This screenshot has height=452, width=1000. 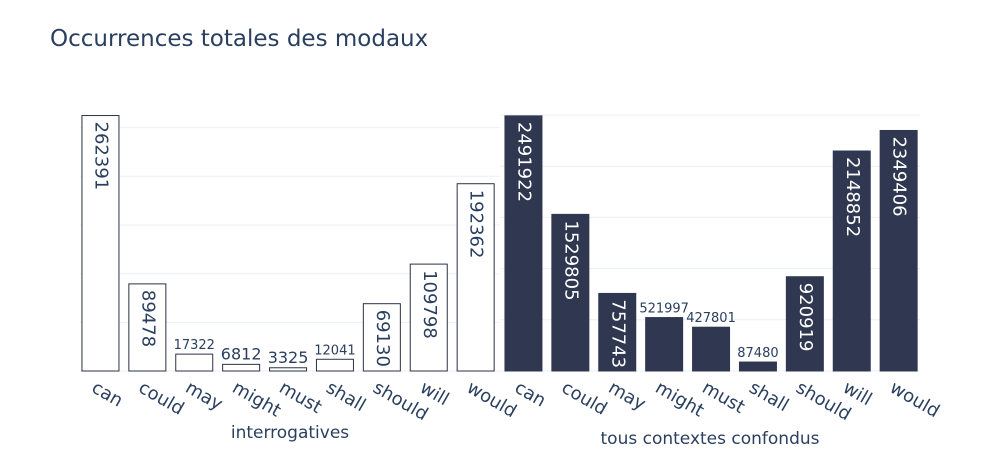 What do you see at coordinates (107, 394) in the screenshot?
I see `x-tick-can: can` at bounding box center [107, 394].